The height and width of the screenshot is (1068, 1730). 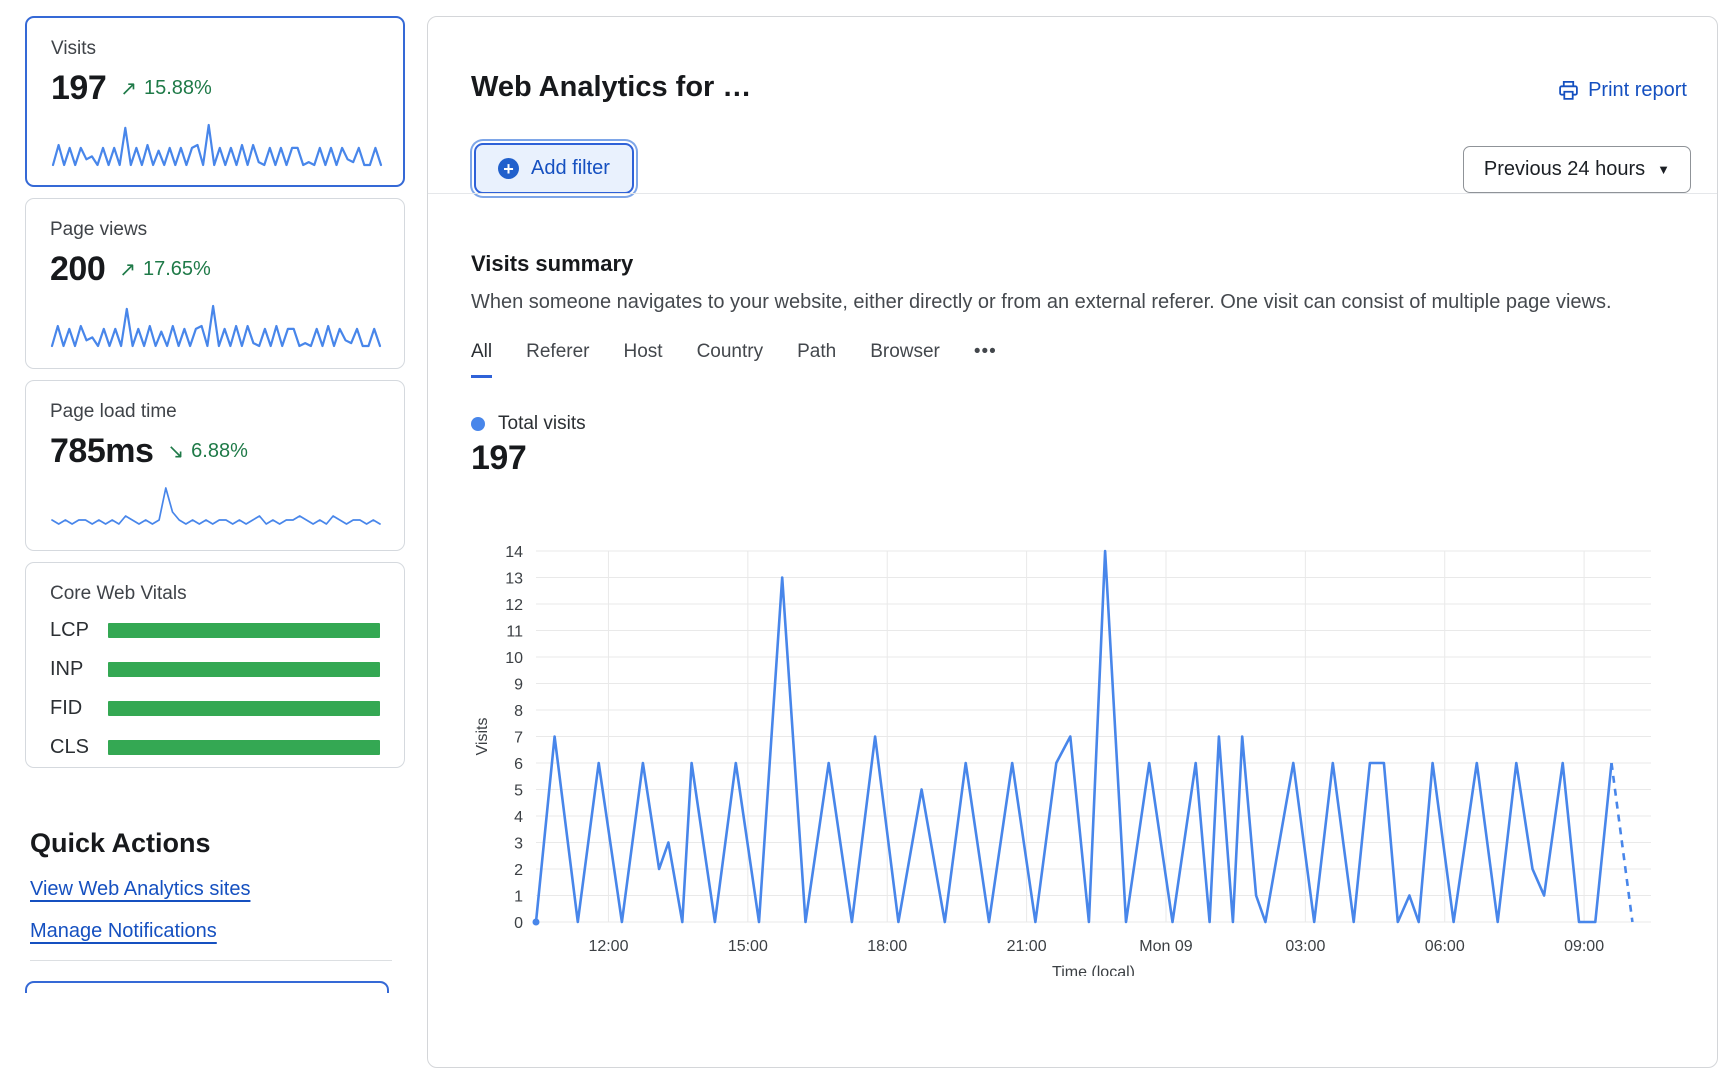 I want to click on svg-text: 06:00, so click(x=1445, y=946).